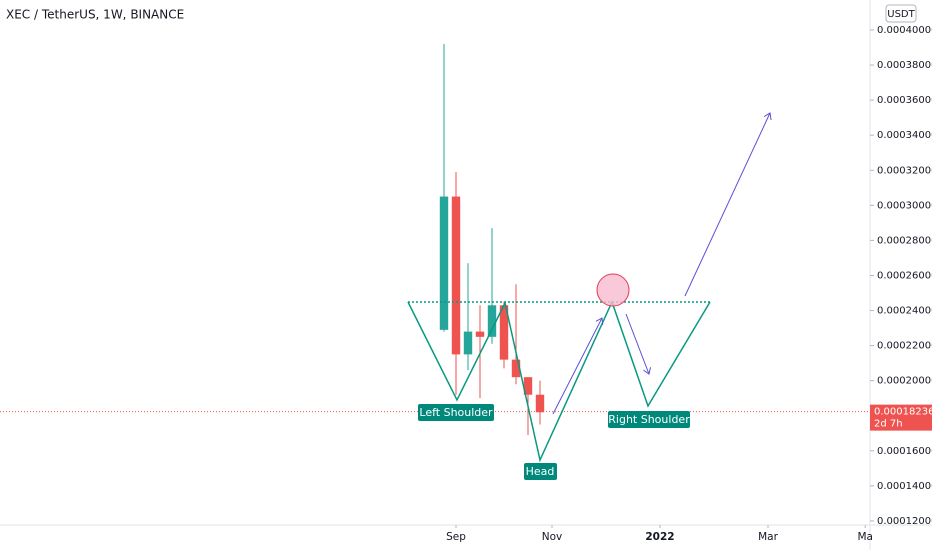 The width and height of the screenshot is (932, 550). I want to click on x-tick-label: Sep, so click(456, 537).